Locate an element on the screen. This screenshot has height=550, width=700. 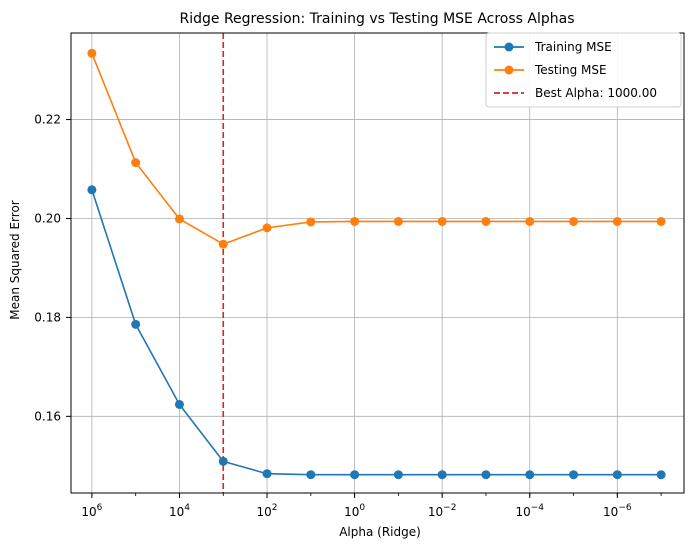
x-axis-tick-label-exponent: 6 is located at coordinates (100, 508).